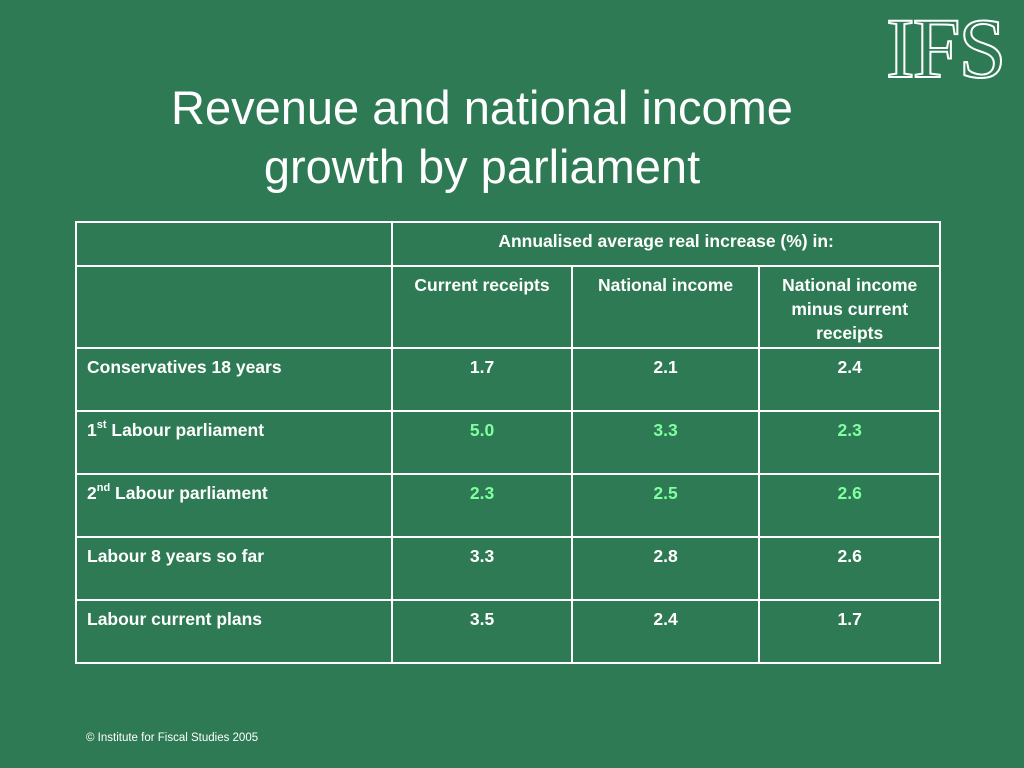 This screenshot has height=768, width=1024. I want to click on row-label: 2nd Labour parliament, so click(234, 505).